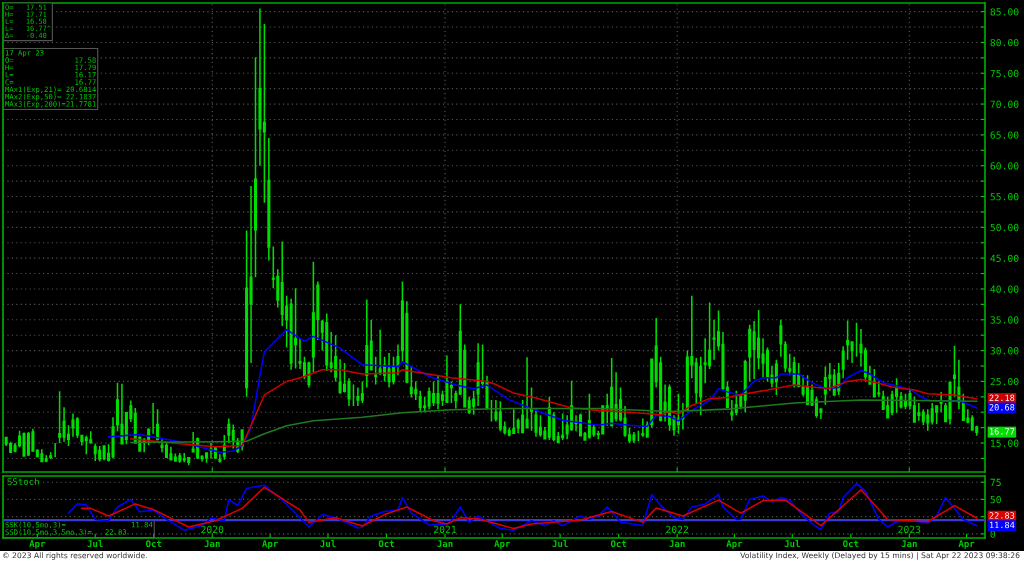  I want to click on annotation: 20.68, so click(1002, 407).